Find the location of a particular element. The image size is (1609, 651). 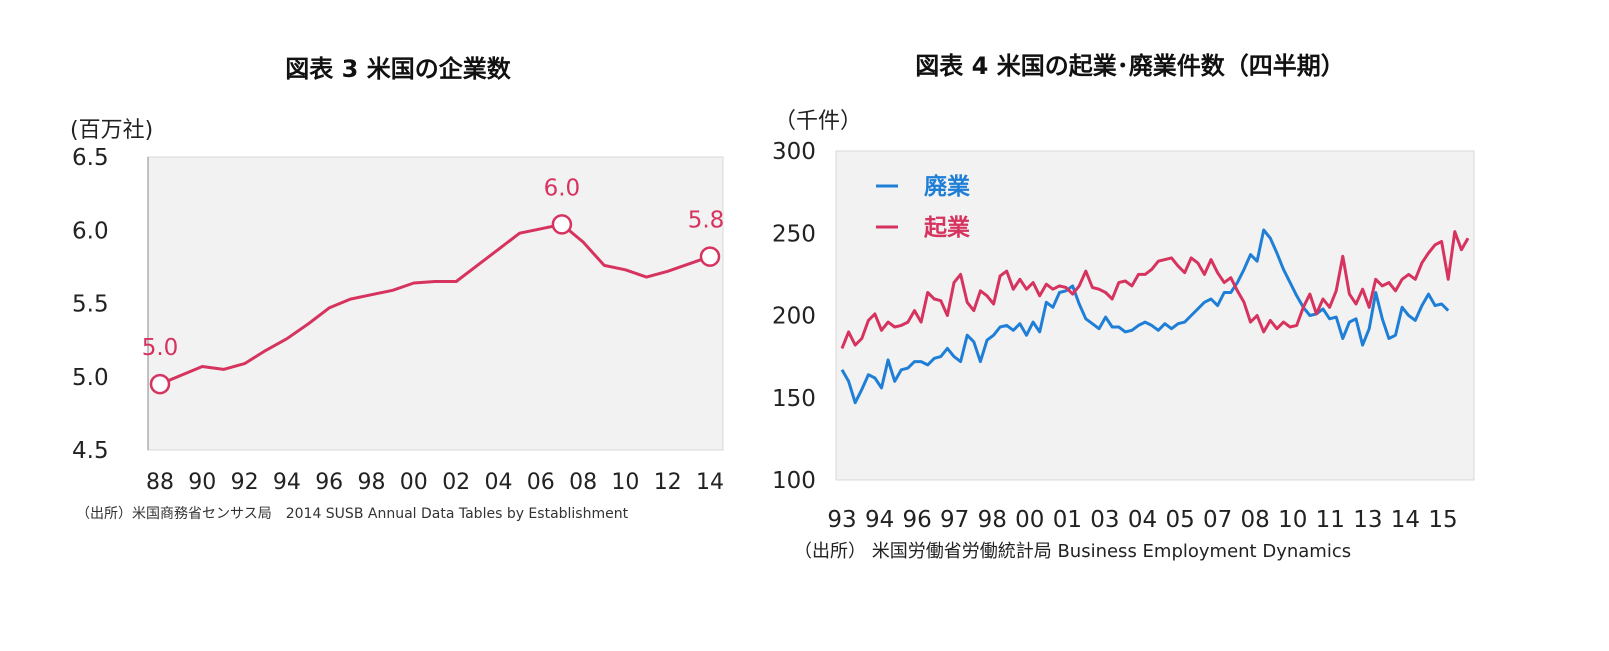

chart-4-x-tick: 07 is located at coordinates (1217, 520).